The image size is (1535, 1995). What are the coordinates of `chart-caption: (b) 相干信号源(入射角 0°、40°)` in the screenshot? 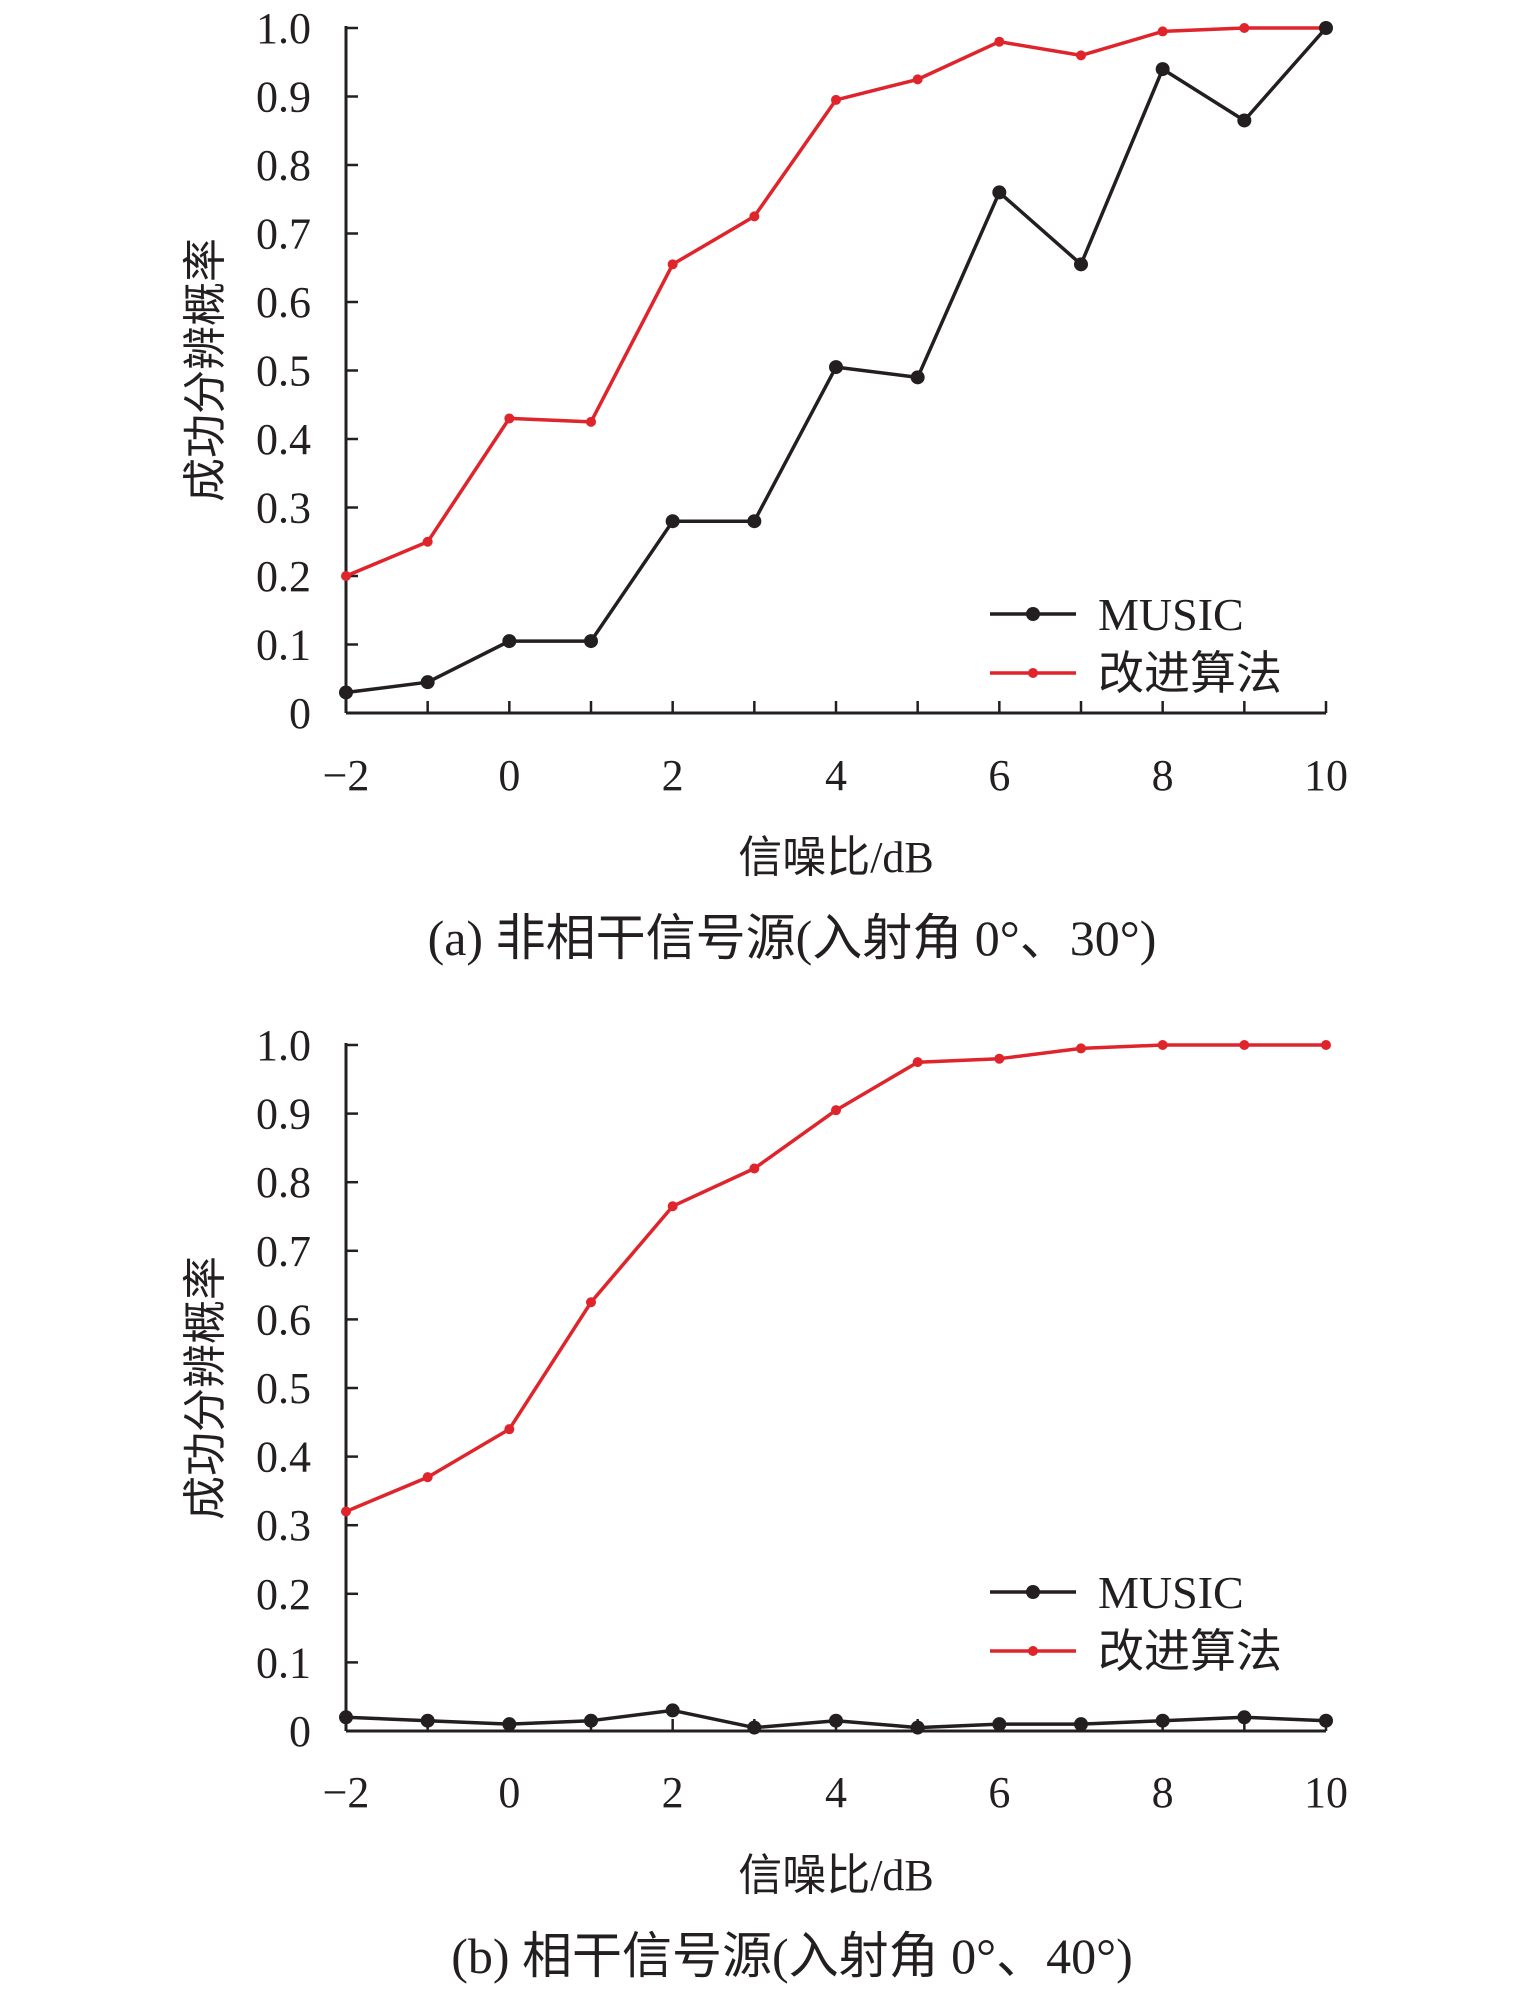 It's located at (792, 1956).